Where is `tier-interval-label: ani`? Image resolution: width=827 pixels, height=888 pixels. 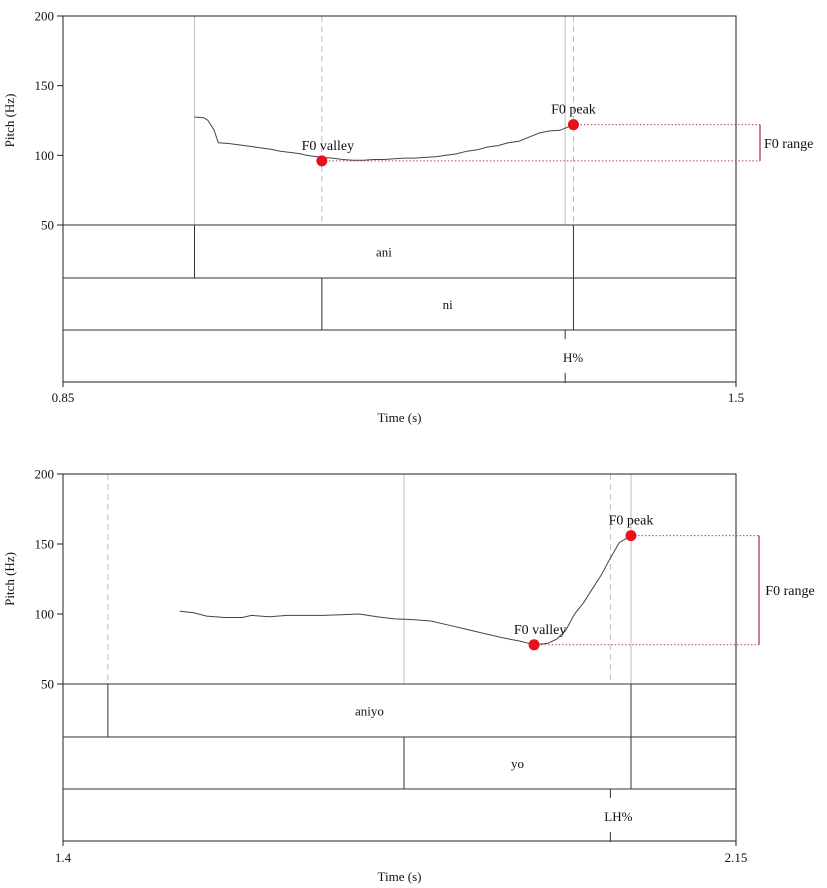
tier-interval-label: ani is located at coordinates (384, 252).